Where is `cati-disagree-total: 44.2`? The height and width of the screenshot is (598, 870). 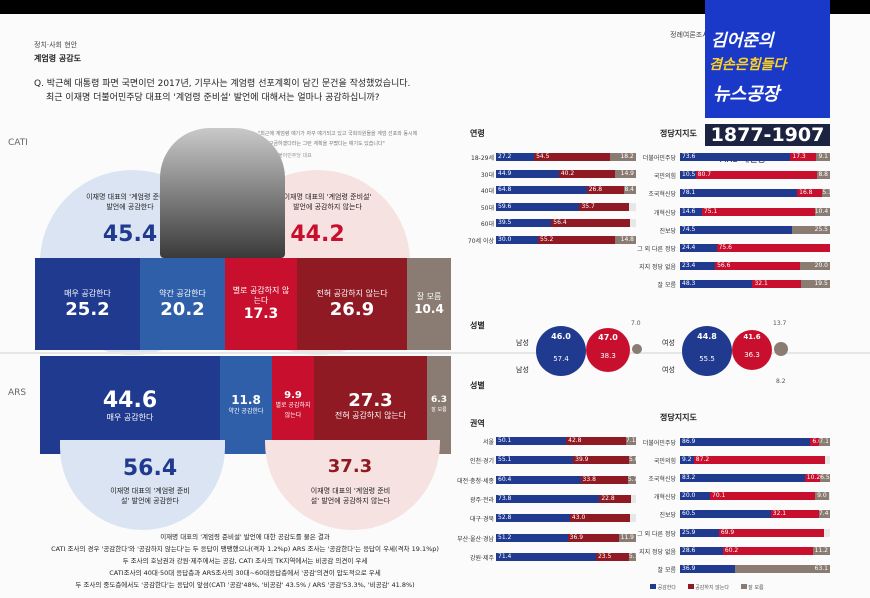
cati-disagree-total: 44.2 is located at coordinates (317, 234).